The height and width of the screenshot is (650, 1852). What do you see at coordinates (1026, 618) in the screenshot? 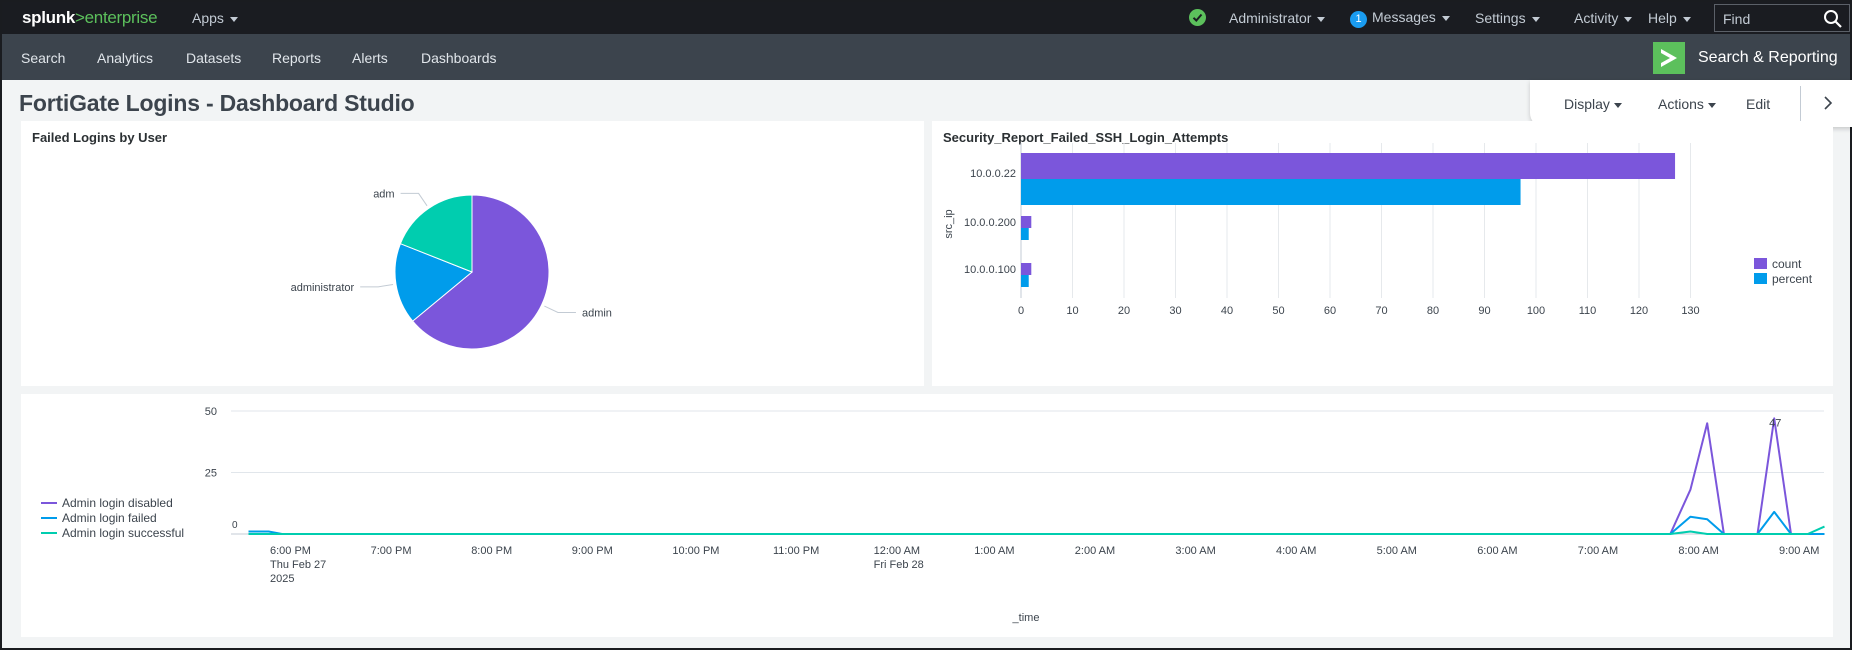
I see `line-x-axis-title: _time` at bounding box center [1026, 618].